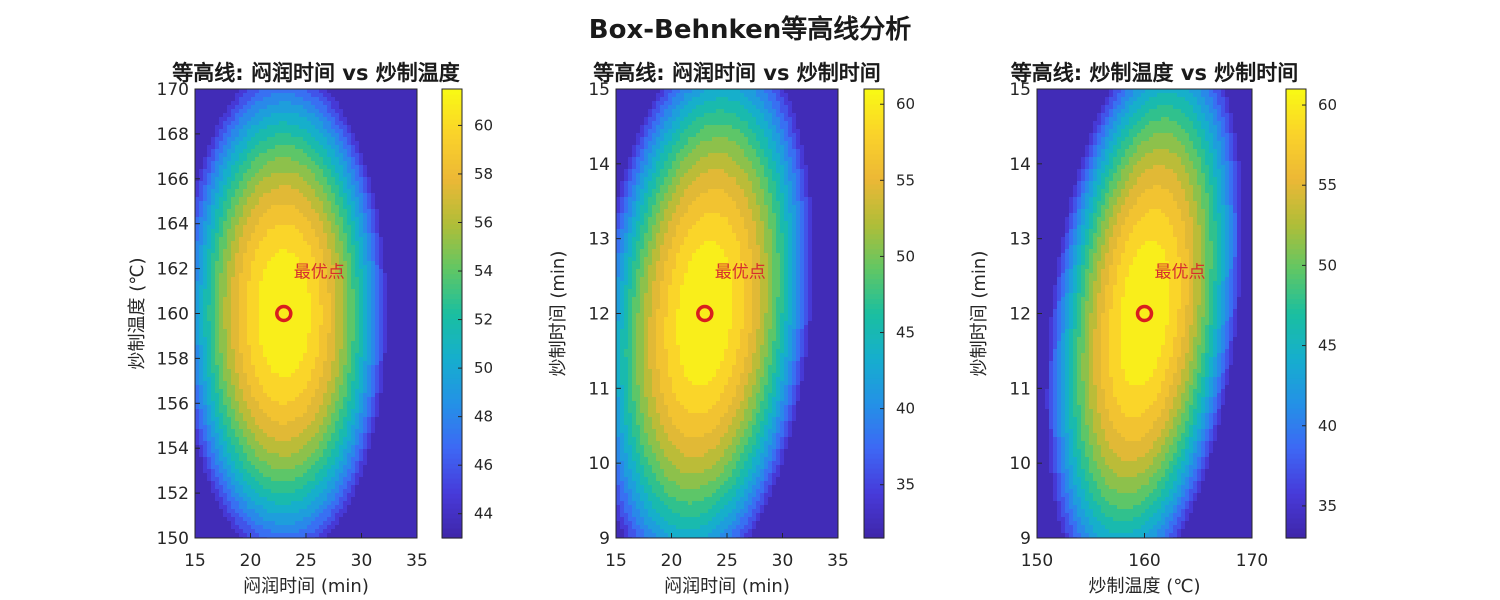  What do you see at coordinates (979, 314) in the screenshot?
I see `y-axis-label-3: 炒制时间 (min)` at bounding box center [979, 314].